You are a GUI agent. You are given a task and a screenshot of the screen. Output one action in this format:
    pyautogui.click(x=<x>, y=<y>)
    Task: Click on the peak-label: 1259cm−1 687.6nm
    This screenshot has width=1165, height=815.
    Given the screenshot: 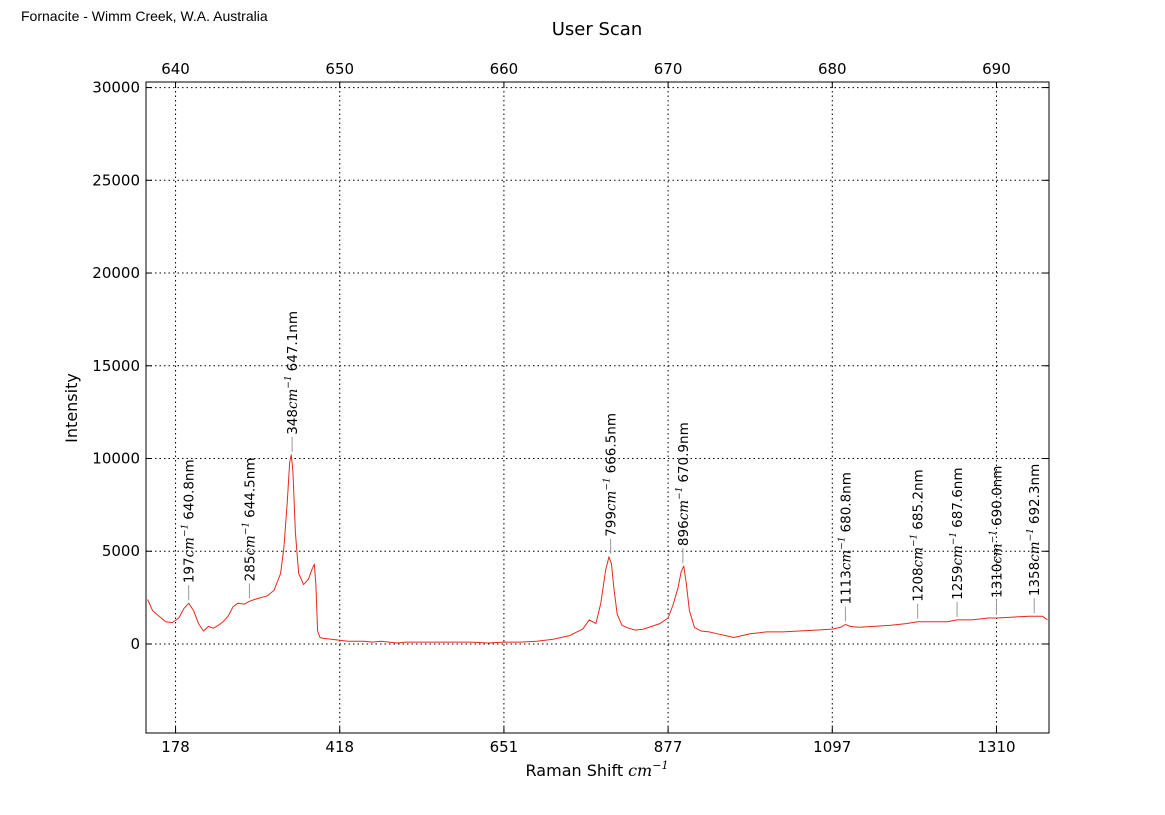 What is the action you would take?
    pyautogui.click(x=957, y=533)
    